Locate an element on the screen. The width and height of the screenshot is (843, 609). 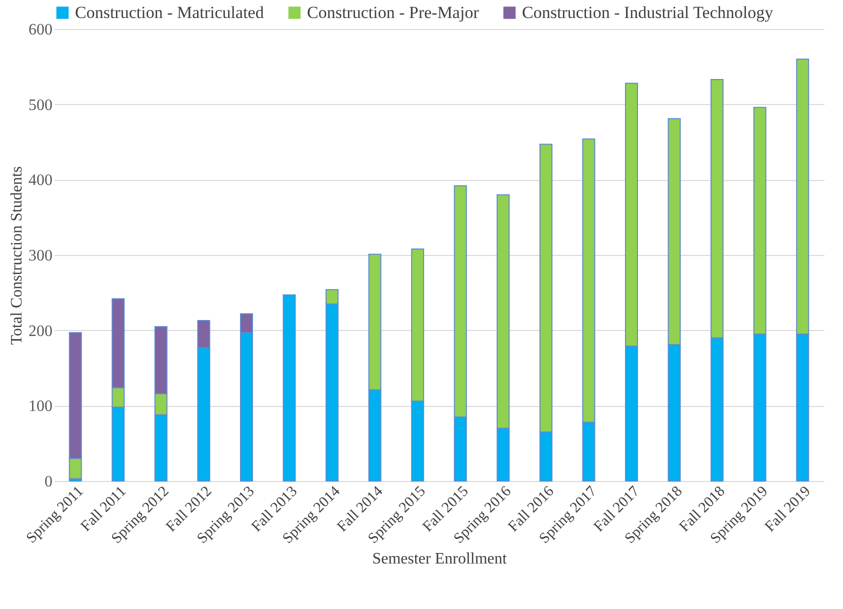
x-axis-title: Semester Enrollment is located at coordinates (440, 559).